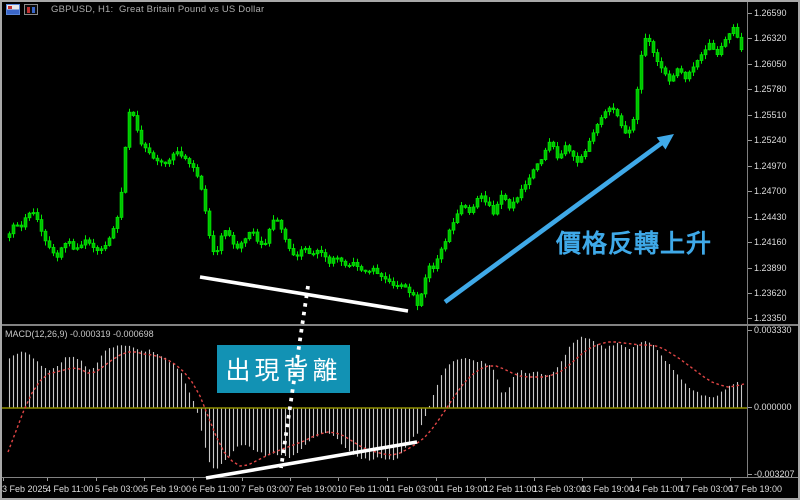 Image resolution: width=800 pixels, height=500 pixels. I want to click on price-axis-label: 1.25780, so click(770, 89).